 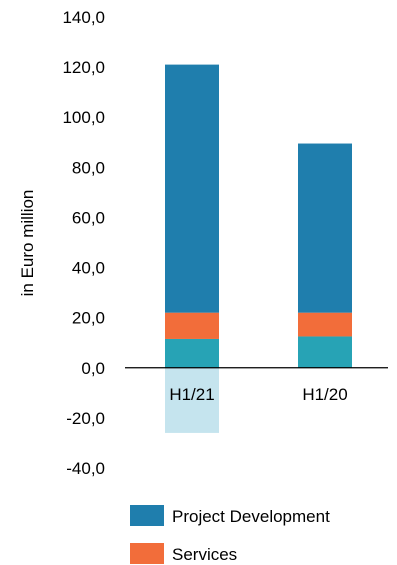 What do you see at coordinates (88, 268) in the screenshot?
I see `y-tick-label: 40,0` at bounding box center [88, 268].